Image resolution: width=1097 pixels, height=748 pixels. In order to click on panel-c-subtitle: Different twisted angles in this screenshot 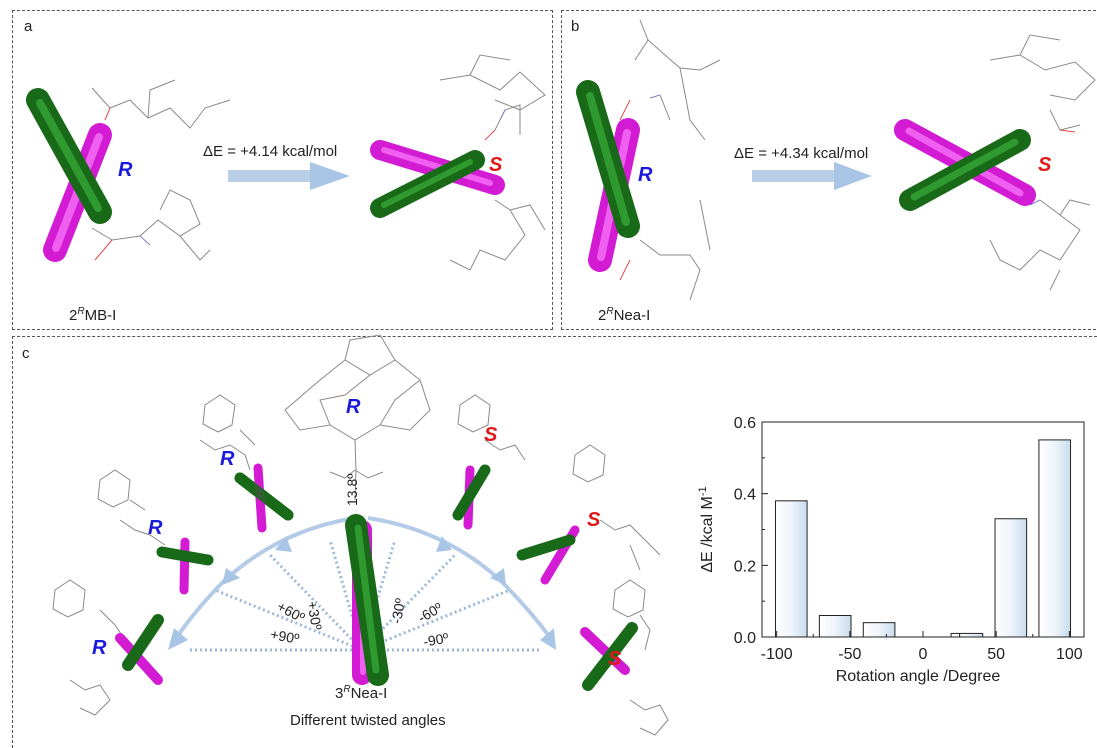, I will do `click(368, 720)`.